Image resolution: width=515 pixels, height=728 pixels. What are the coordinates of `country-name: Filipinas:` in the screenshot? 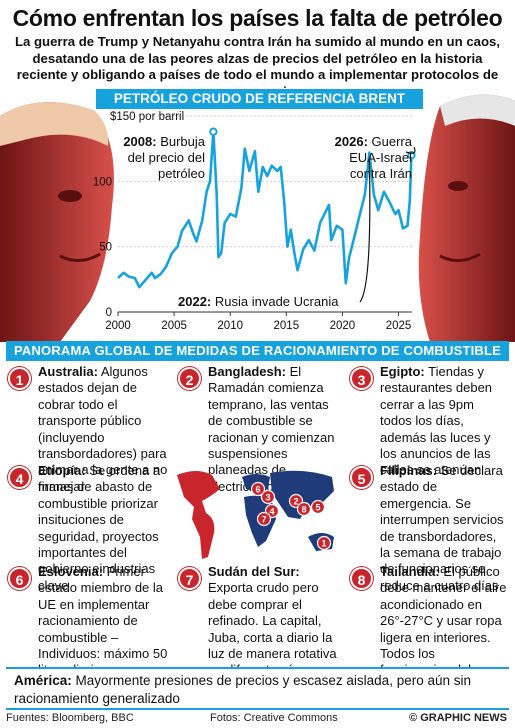 It's located at (409, 470).